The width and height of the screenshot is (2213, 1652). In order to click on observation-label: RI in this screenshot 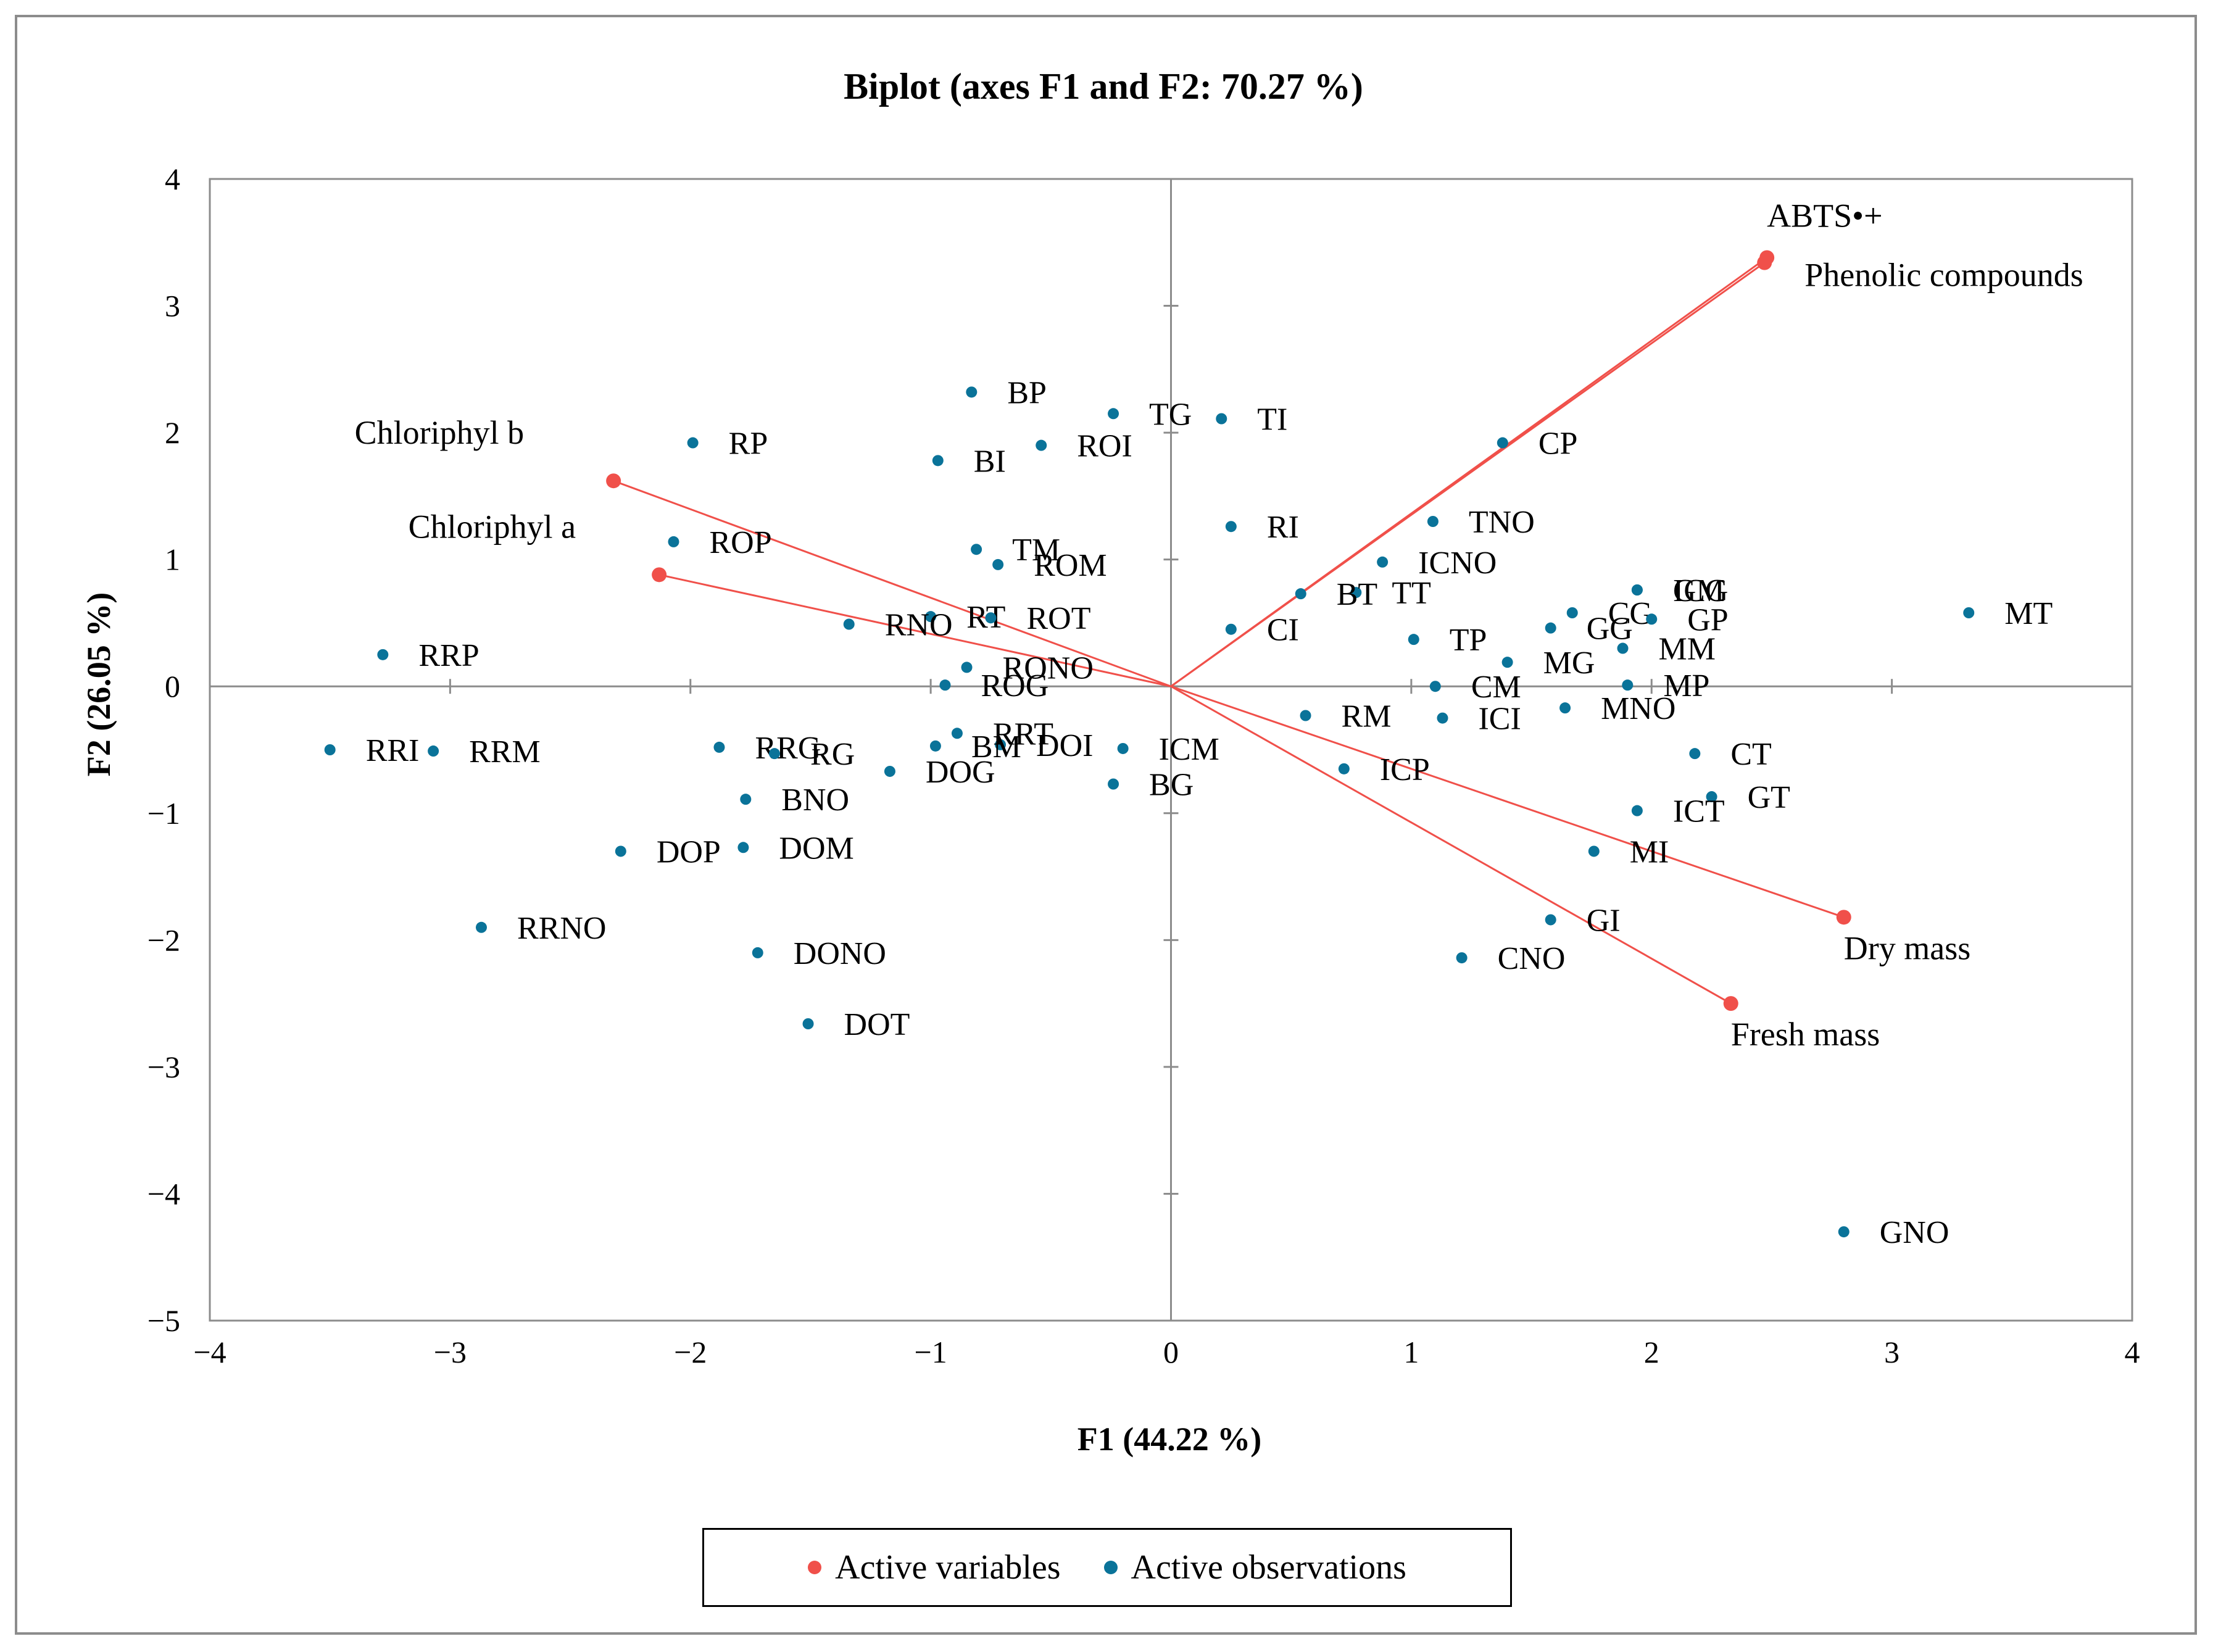, I will do `click(1283, 527)`.